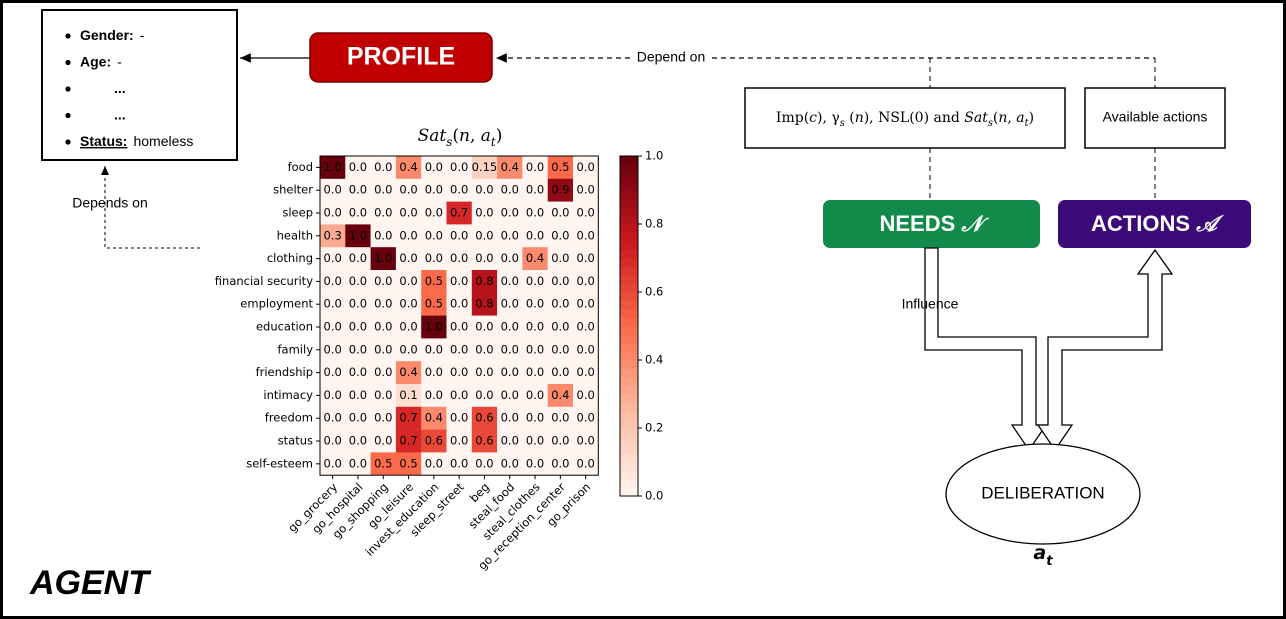 The height and width of the screenshot is (619, 1286). I want to click on cell-label: 0.5, so click(434, 281).